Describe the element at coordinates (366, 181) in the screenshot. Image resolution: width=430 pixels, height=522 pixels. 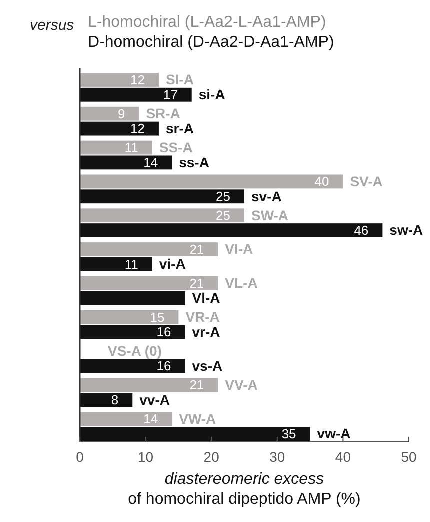
I see `annotation: SV-A` at that location.